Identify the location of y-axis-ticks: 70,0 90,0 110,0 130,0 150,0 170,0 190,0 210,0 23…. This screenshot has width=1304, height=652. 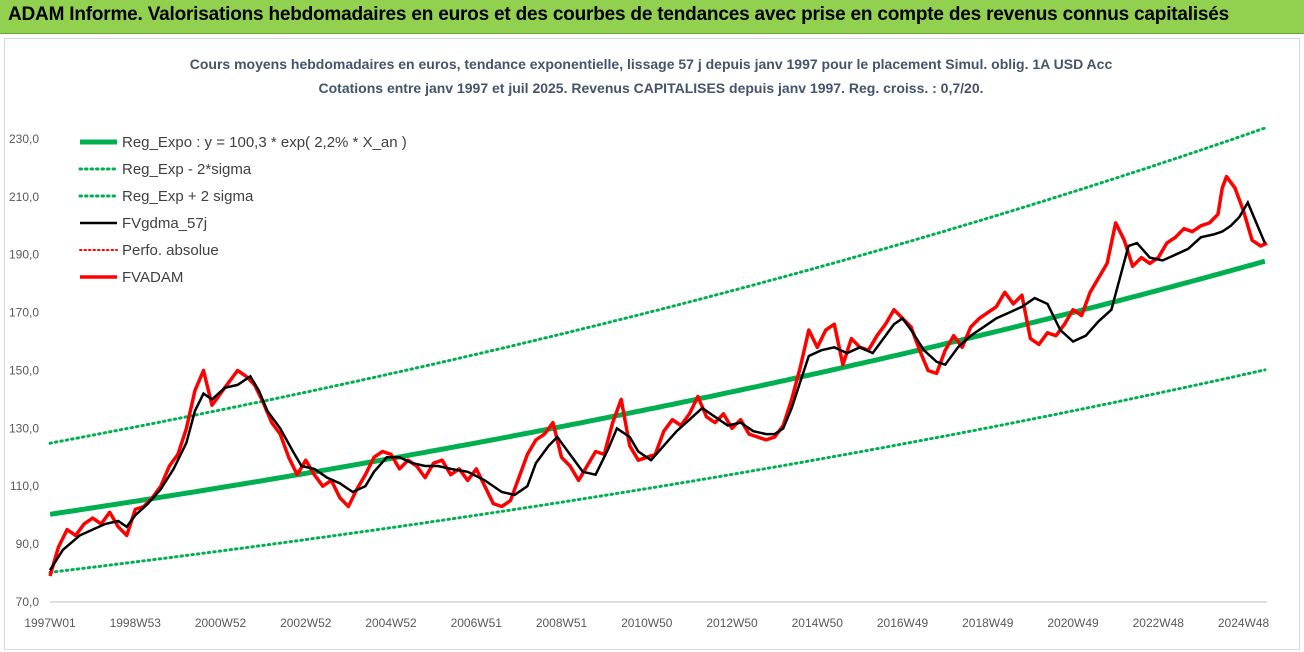
(24, 370).